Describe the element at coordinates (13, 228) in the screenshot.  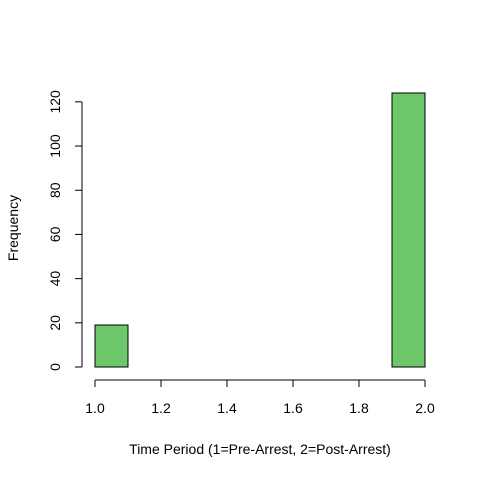
I see `y-axis-title: Frequency` at that location.